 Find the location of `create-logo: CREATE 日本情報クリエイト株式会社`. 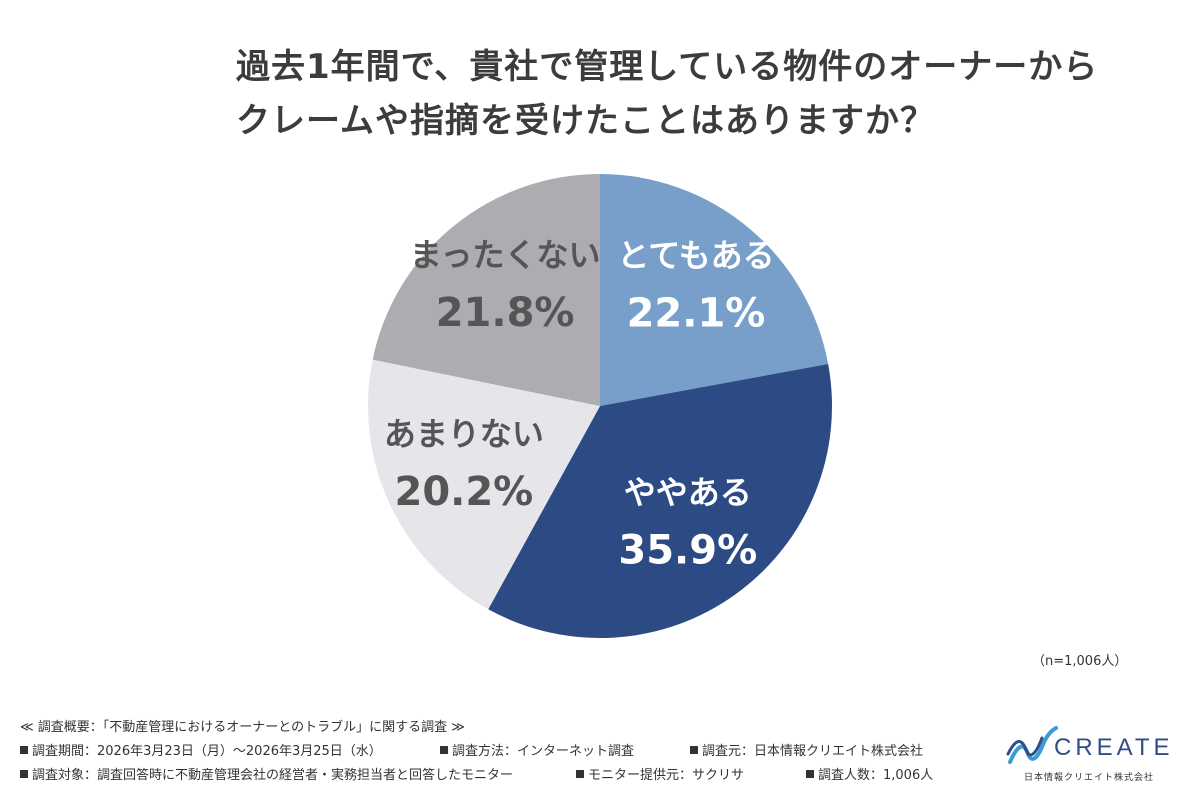

create-logo: CREATE 日本情報クリエイト株式会社 is located at coordinates (1091, 755).